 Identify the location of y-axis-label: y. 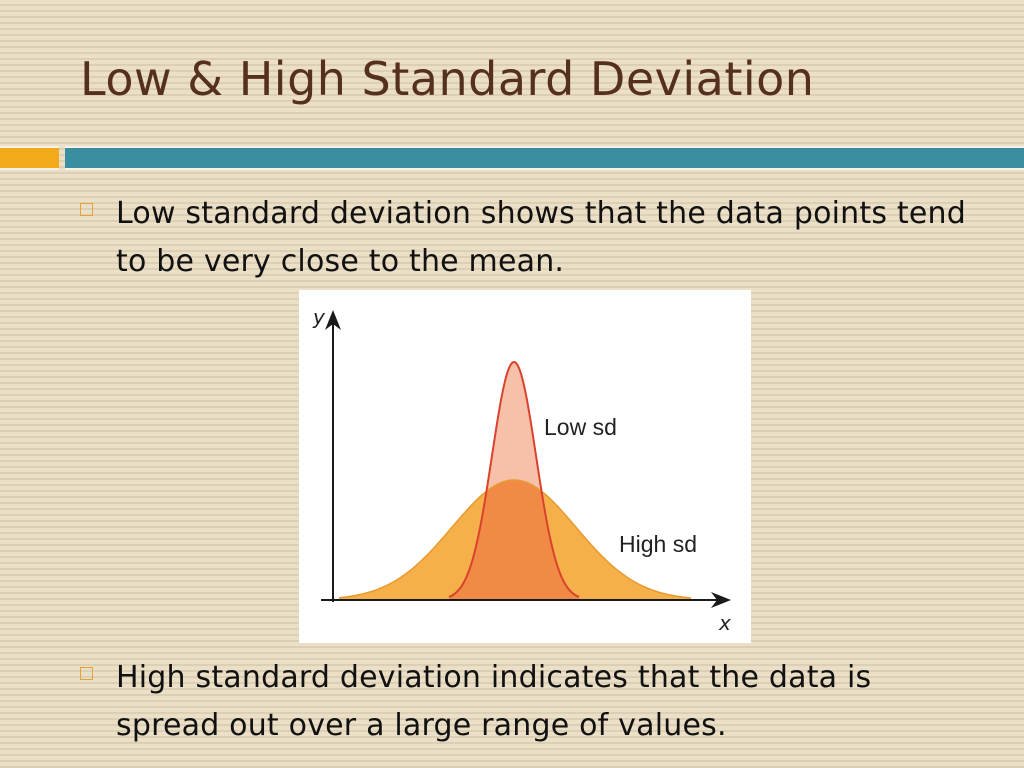
(319, 317).